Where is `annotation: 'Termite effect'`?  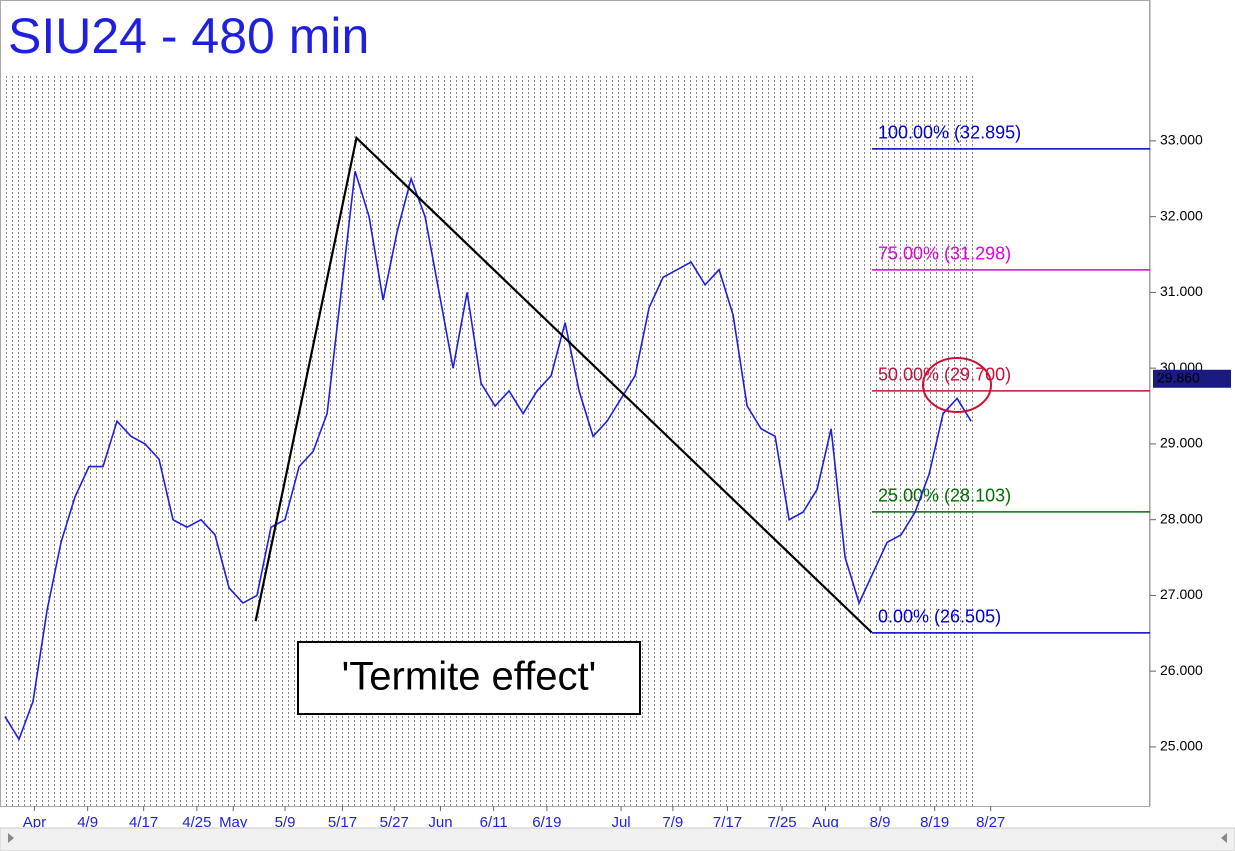 annotation: 'Termite effect' is located at coordinates (469, 677).